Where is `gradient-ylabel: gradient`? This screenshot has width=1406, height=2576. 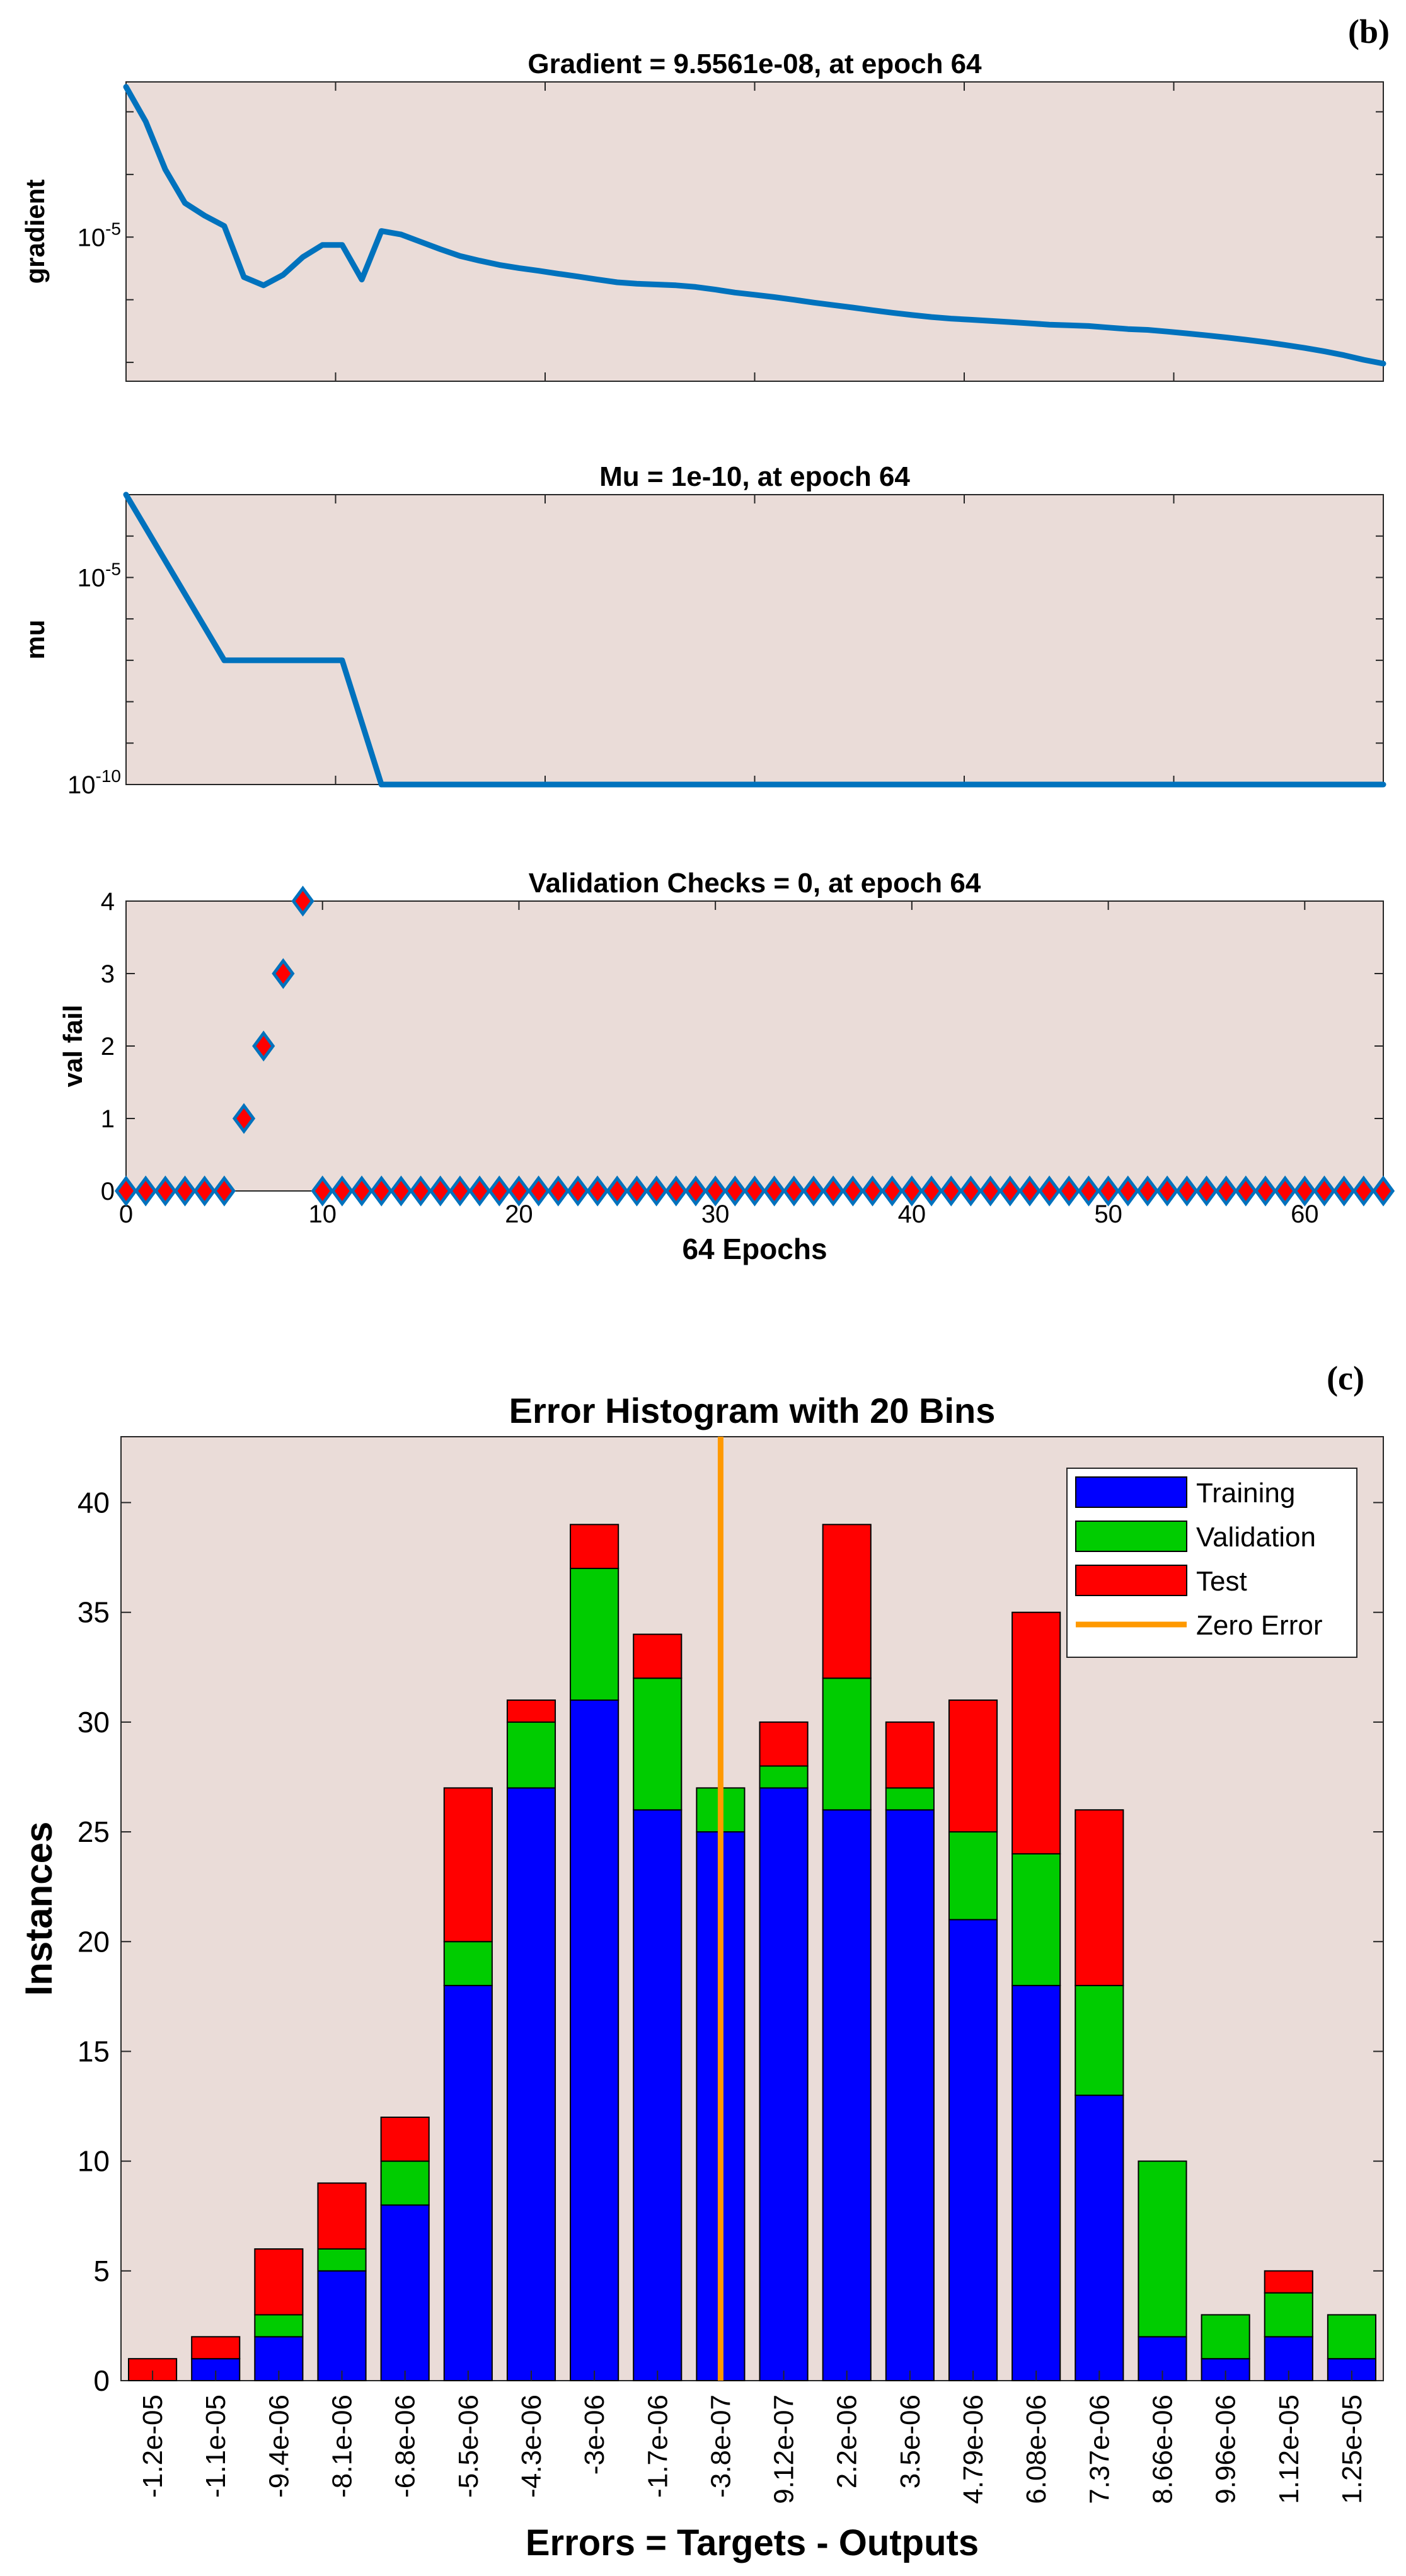 gradient-ylabel: gradient is located at coordinates (35, 232).